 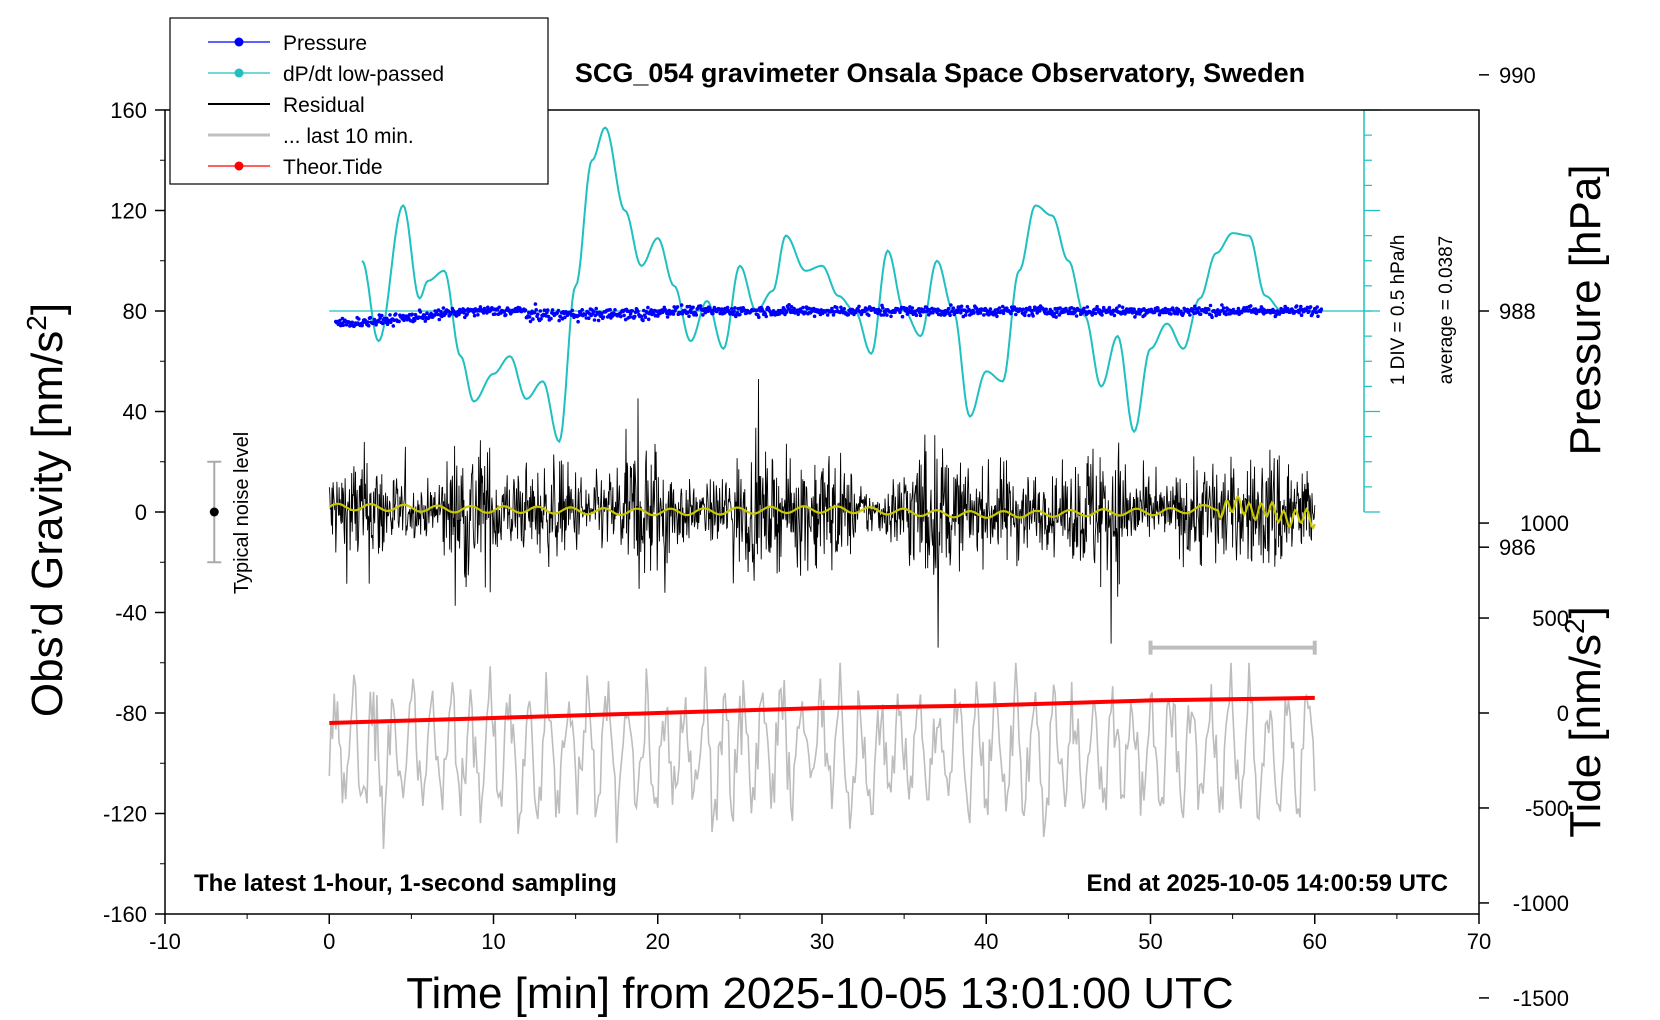 What do you see at coordinates (125, 814) in the screenshot?
I see `y-tick-label: -120` at bounding box center [125, 814].